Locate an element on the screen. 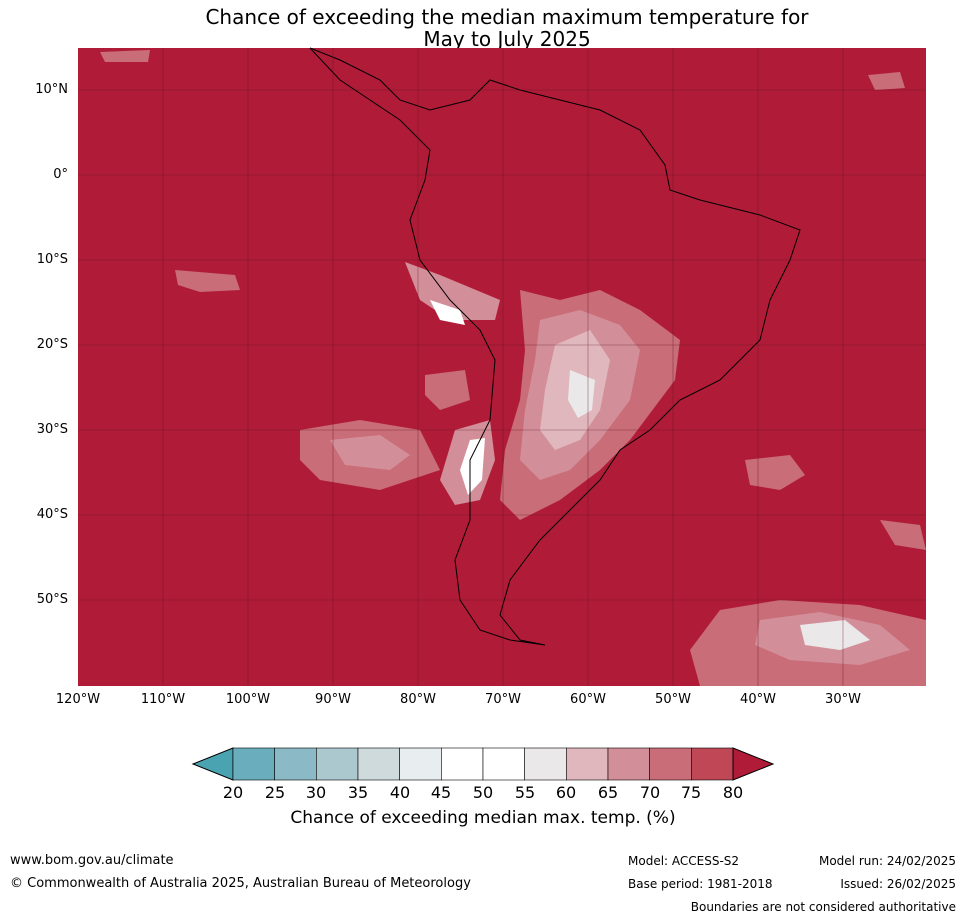 Image resolution: width=965 pixels, height=919 pixels. colorbar-tick-70: 70 is located at coordinates (650, 792).